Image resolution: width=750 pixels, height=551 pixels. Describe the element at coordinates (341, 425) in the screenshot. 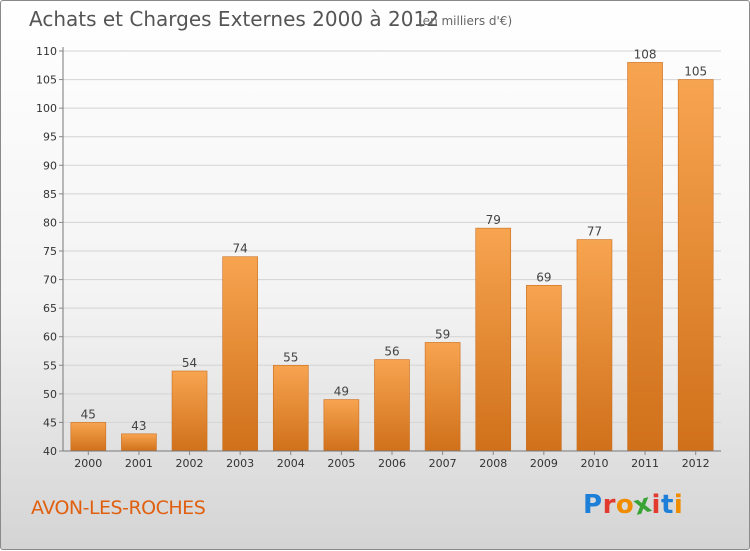

I see `bar-2005` at that location.